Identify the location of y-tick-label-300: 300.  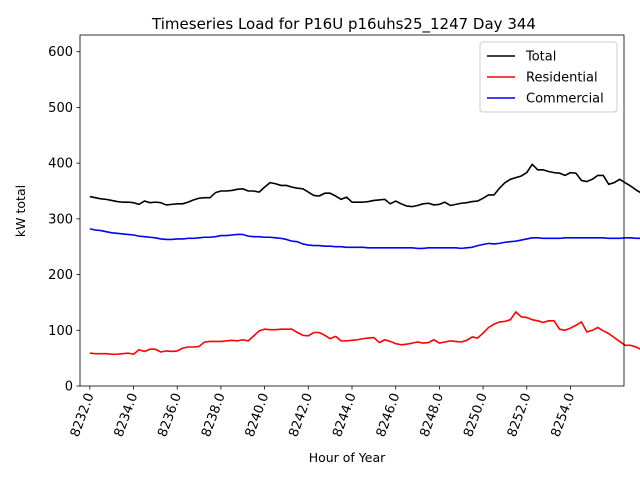
(60, 219).